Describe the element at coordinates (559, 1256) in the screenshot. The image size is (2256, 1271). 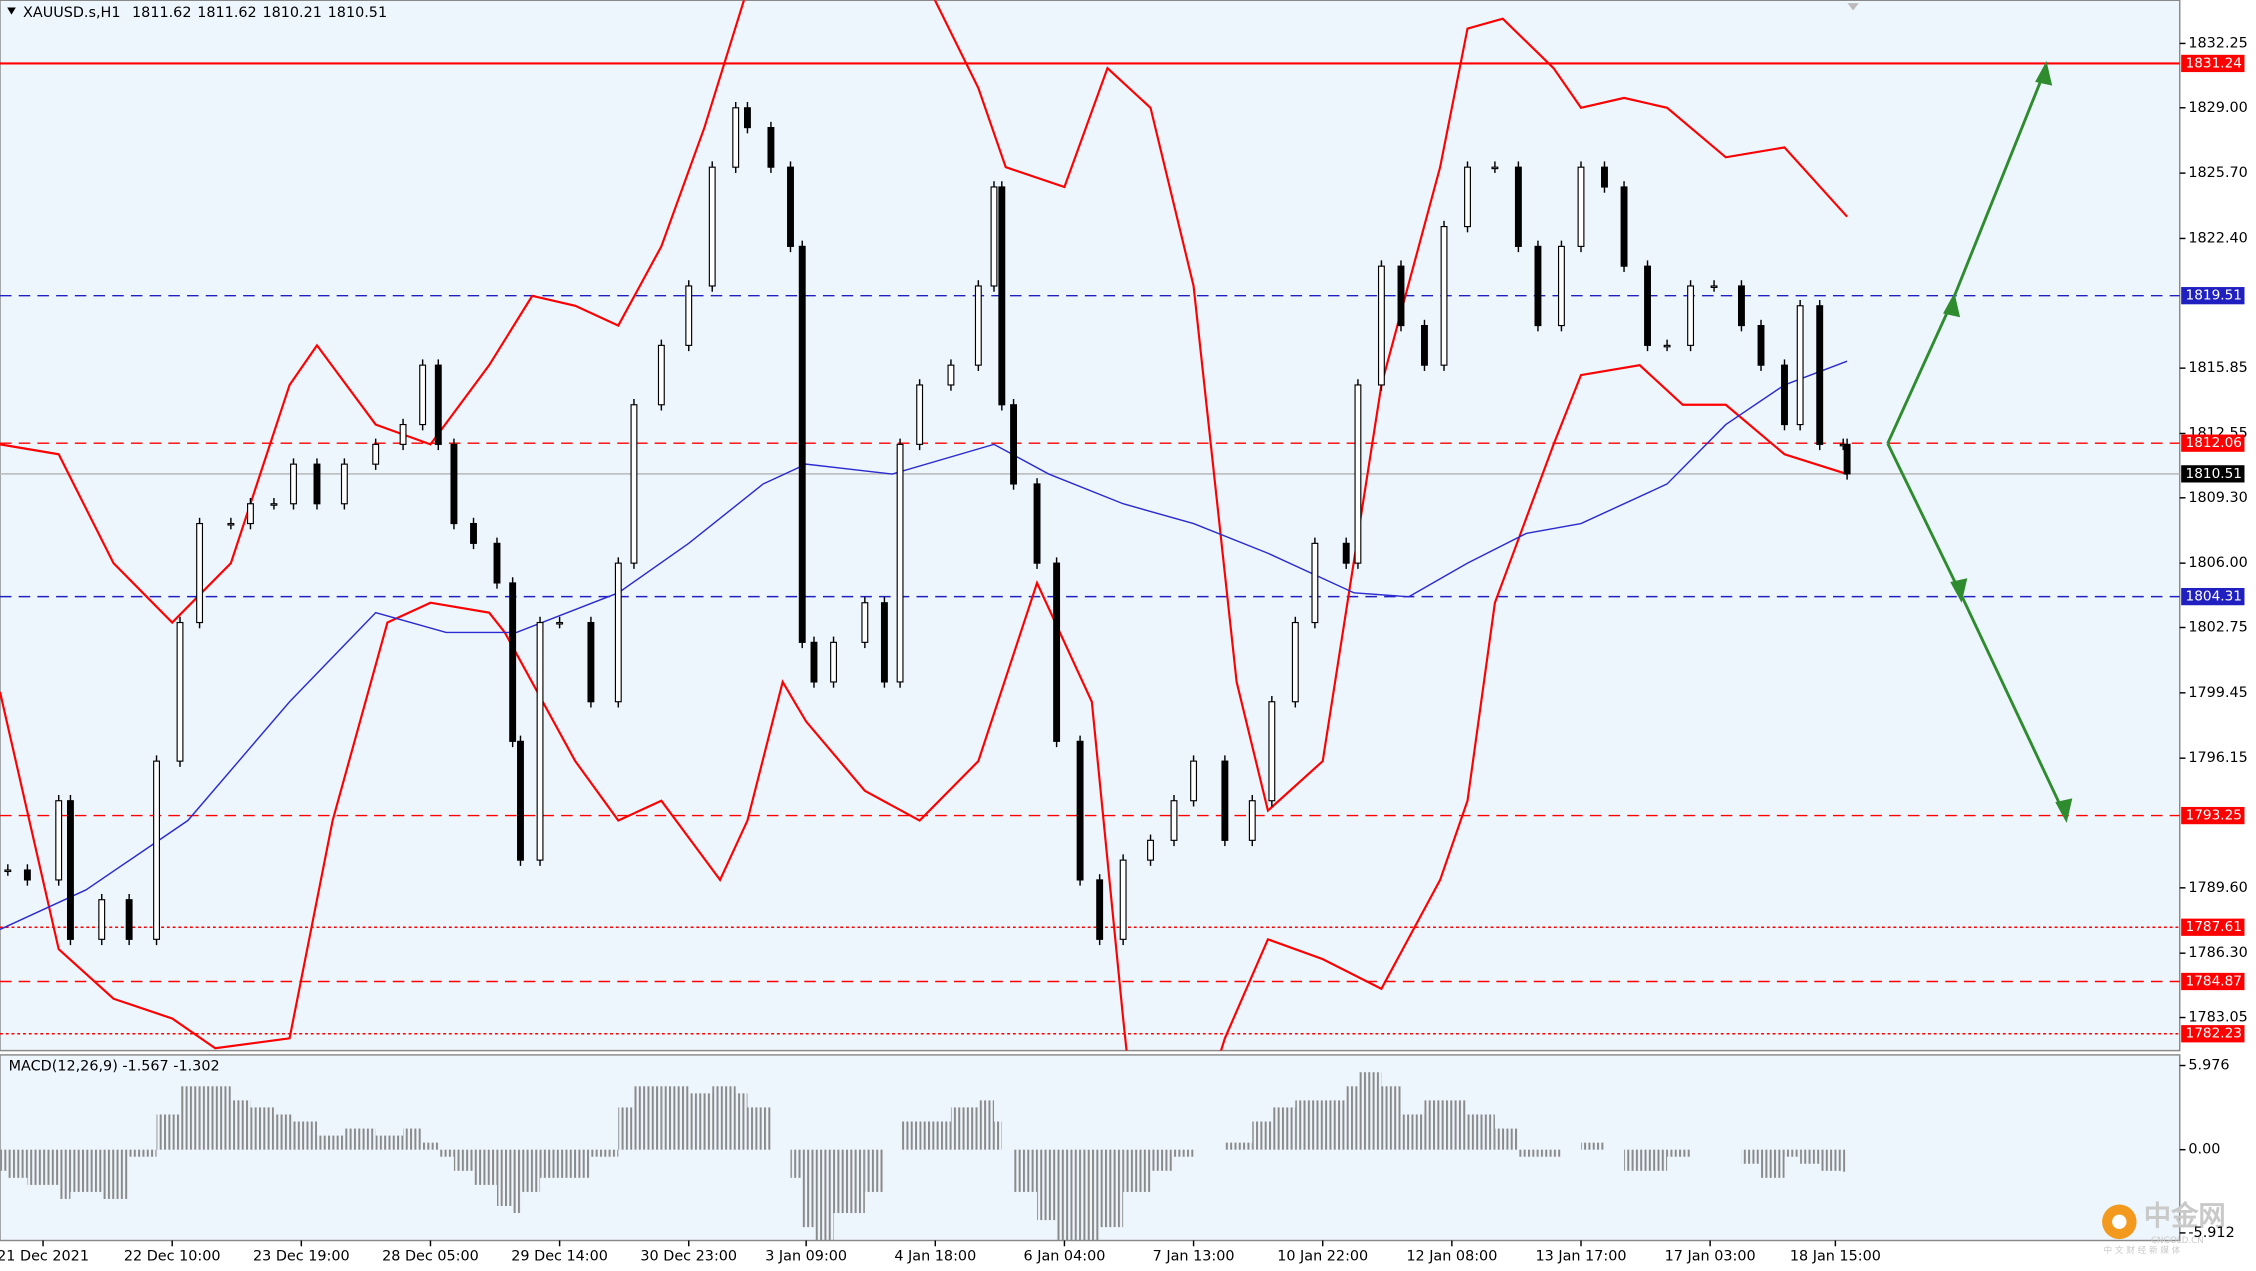
I see `x-tick-label: 29 Dec 14:00` at that location.